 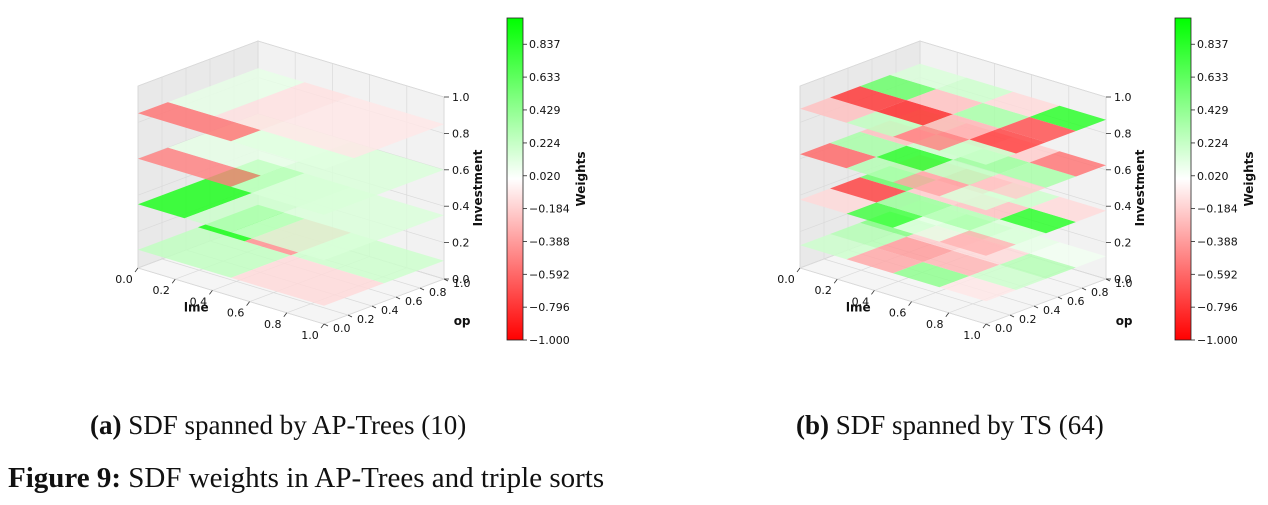 What do you see at coordinates (1217, 241) in the screenshot?
I see `chart-b-colorbar-tick-label: −0.388` at bounding box center [1217, 241].